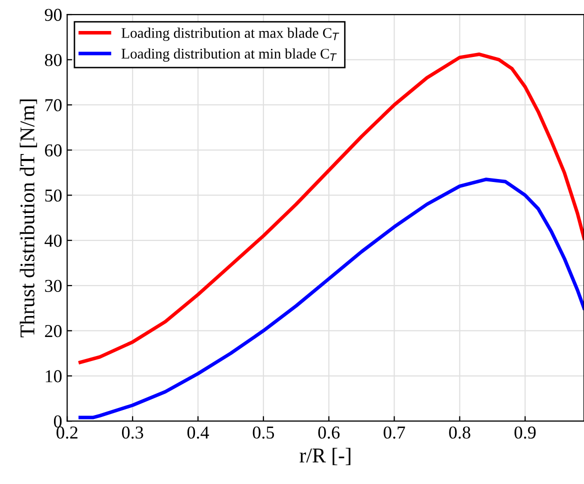 This screenshot has width=584, height=484. What do you see at coordinates (53, 195) in the screenshot?
I see `y-tick-label: 50` at bounding box center [53, 195].